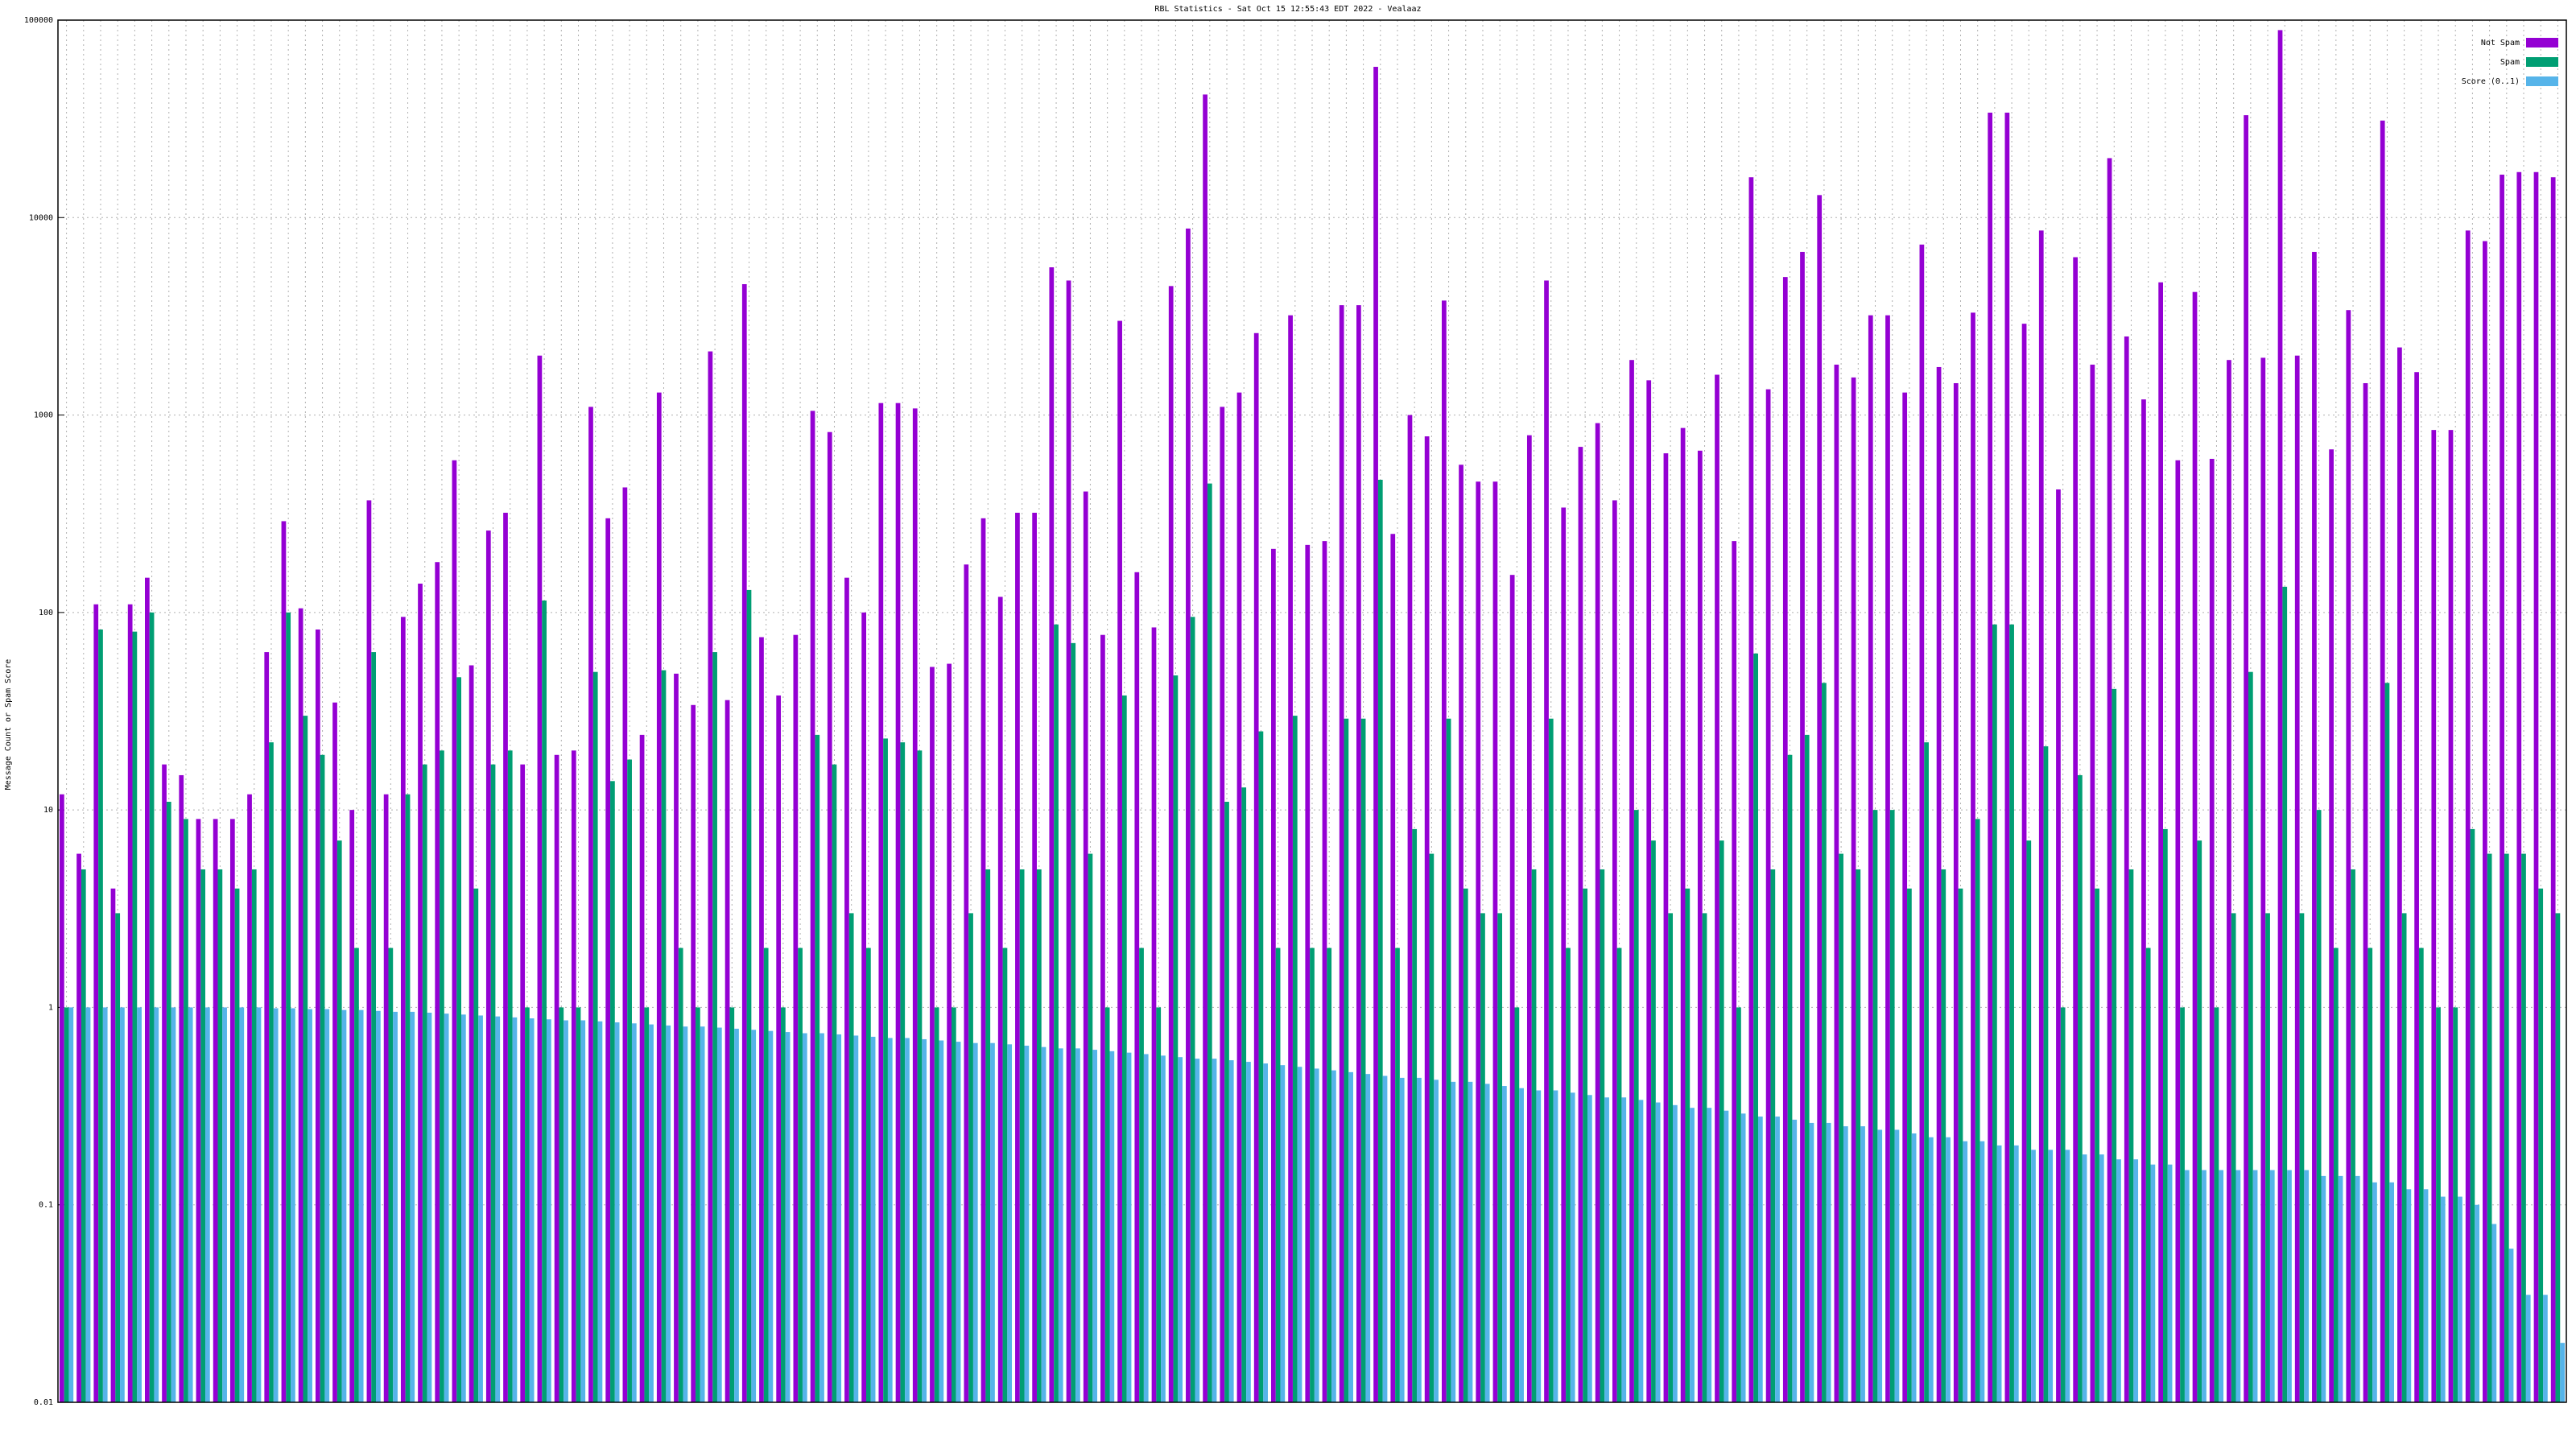 This screenshot has height=1449, width=2576. I want to click on y-tick-label: 10, so click(48, 810).